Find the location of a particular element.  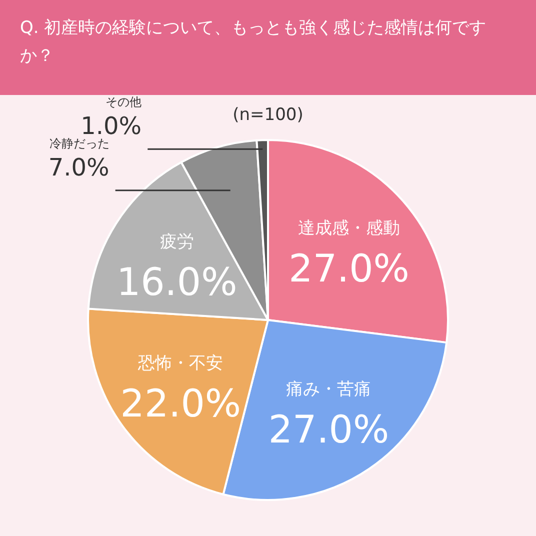

slice-label: 恐怖・不安 is located at coordinates (180, 363).